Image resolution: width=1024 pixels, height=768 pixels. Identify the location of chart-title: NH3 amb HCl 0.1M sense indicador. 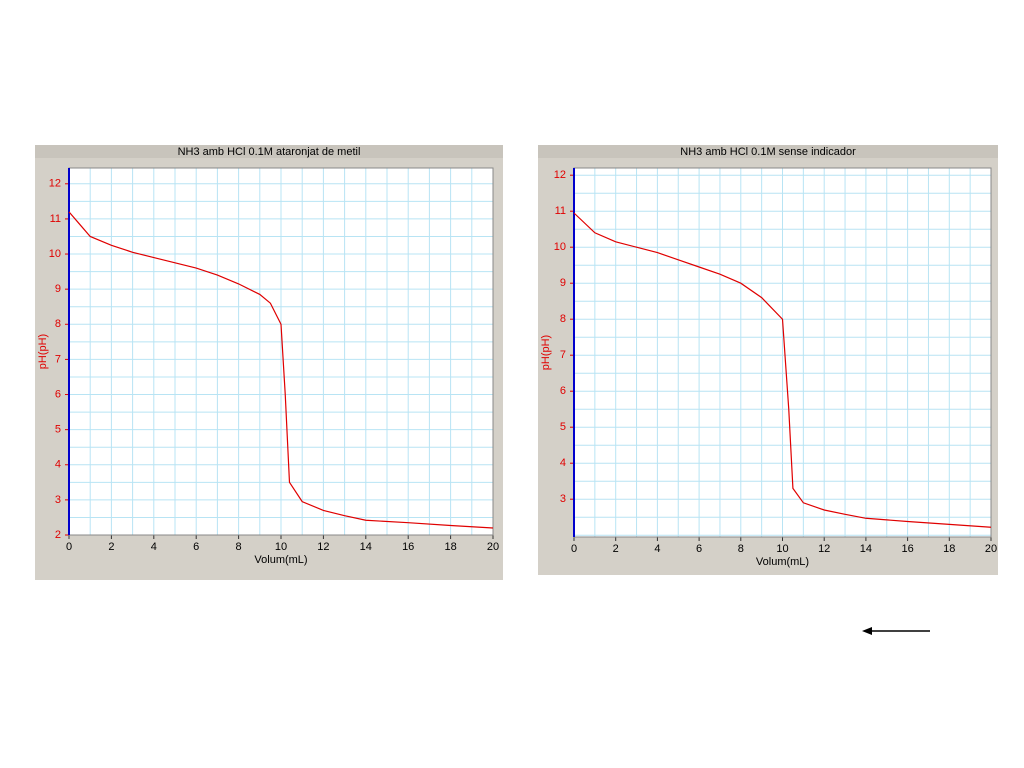
(768, 152).